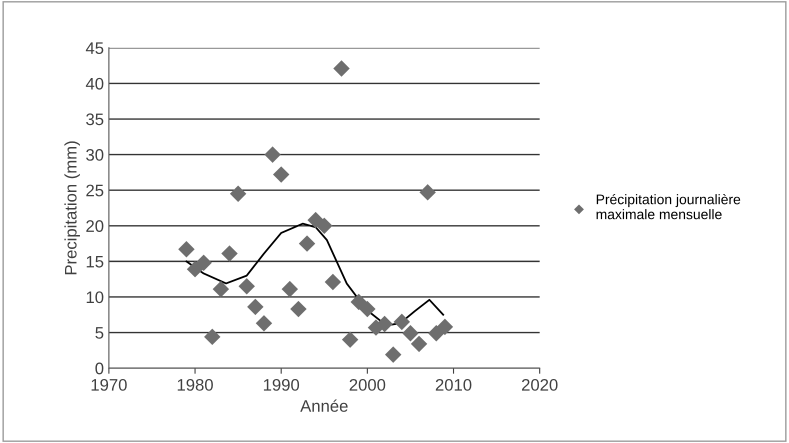  Describe the element at coordinates (95, 262) in the screenshot. I see `y-tick-label: 15` at that location.